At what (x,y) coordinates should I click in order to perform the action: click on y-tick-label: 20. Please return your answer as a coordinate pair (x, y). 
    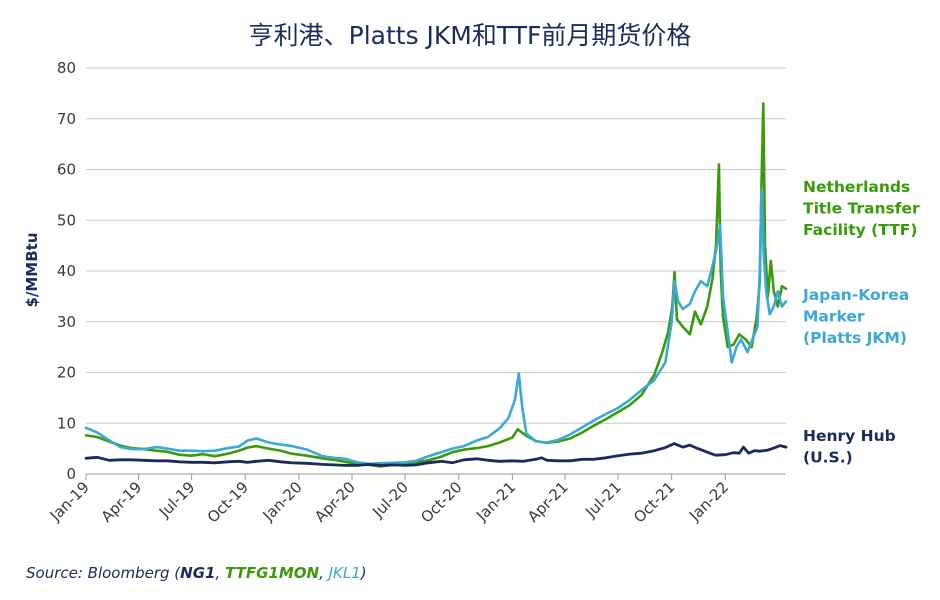
    Looking at the image, I should click on (66, 373).